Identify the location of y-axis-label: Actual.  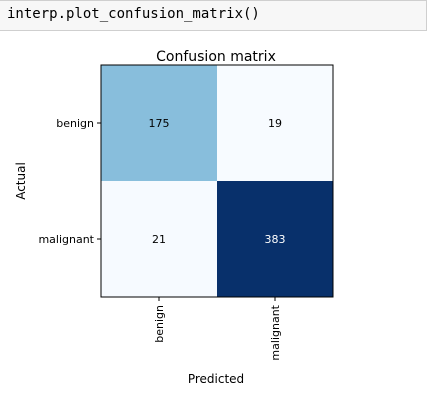
(21, 181).